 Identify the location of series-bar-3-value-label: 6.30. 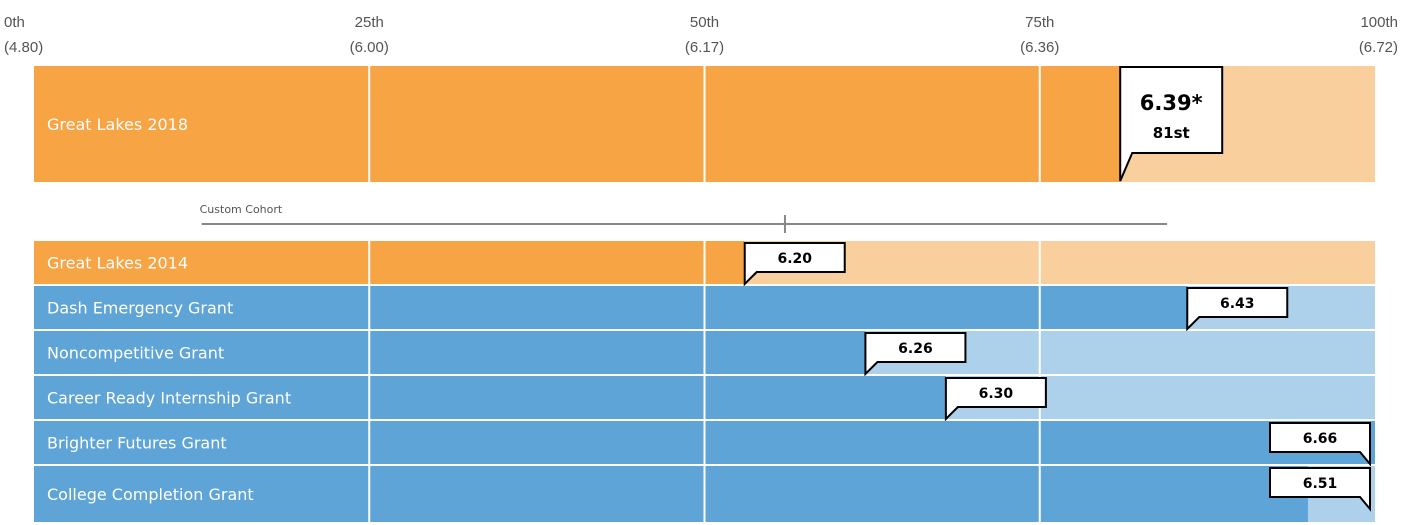
(996, 394).